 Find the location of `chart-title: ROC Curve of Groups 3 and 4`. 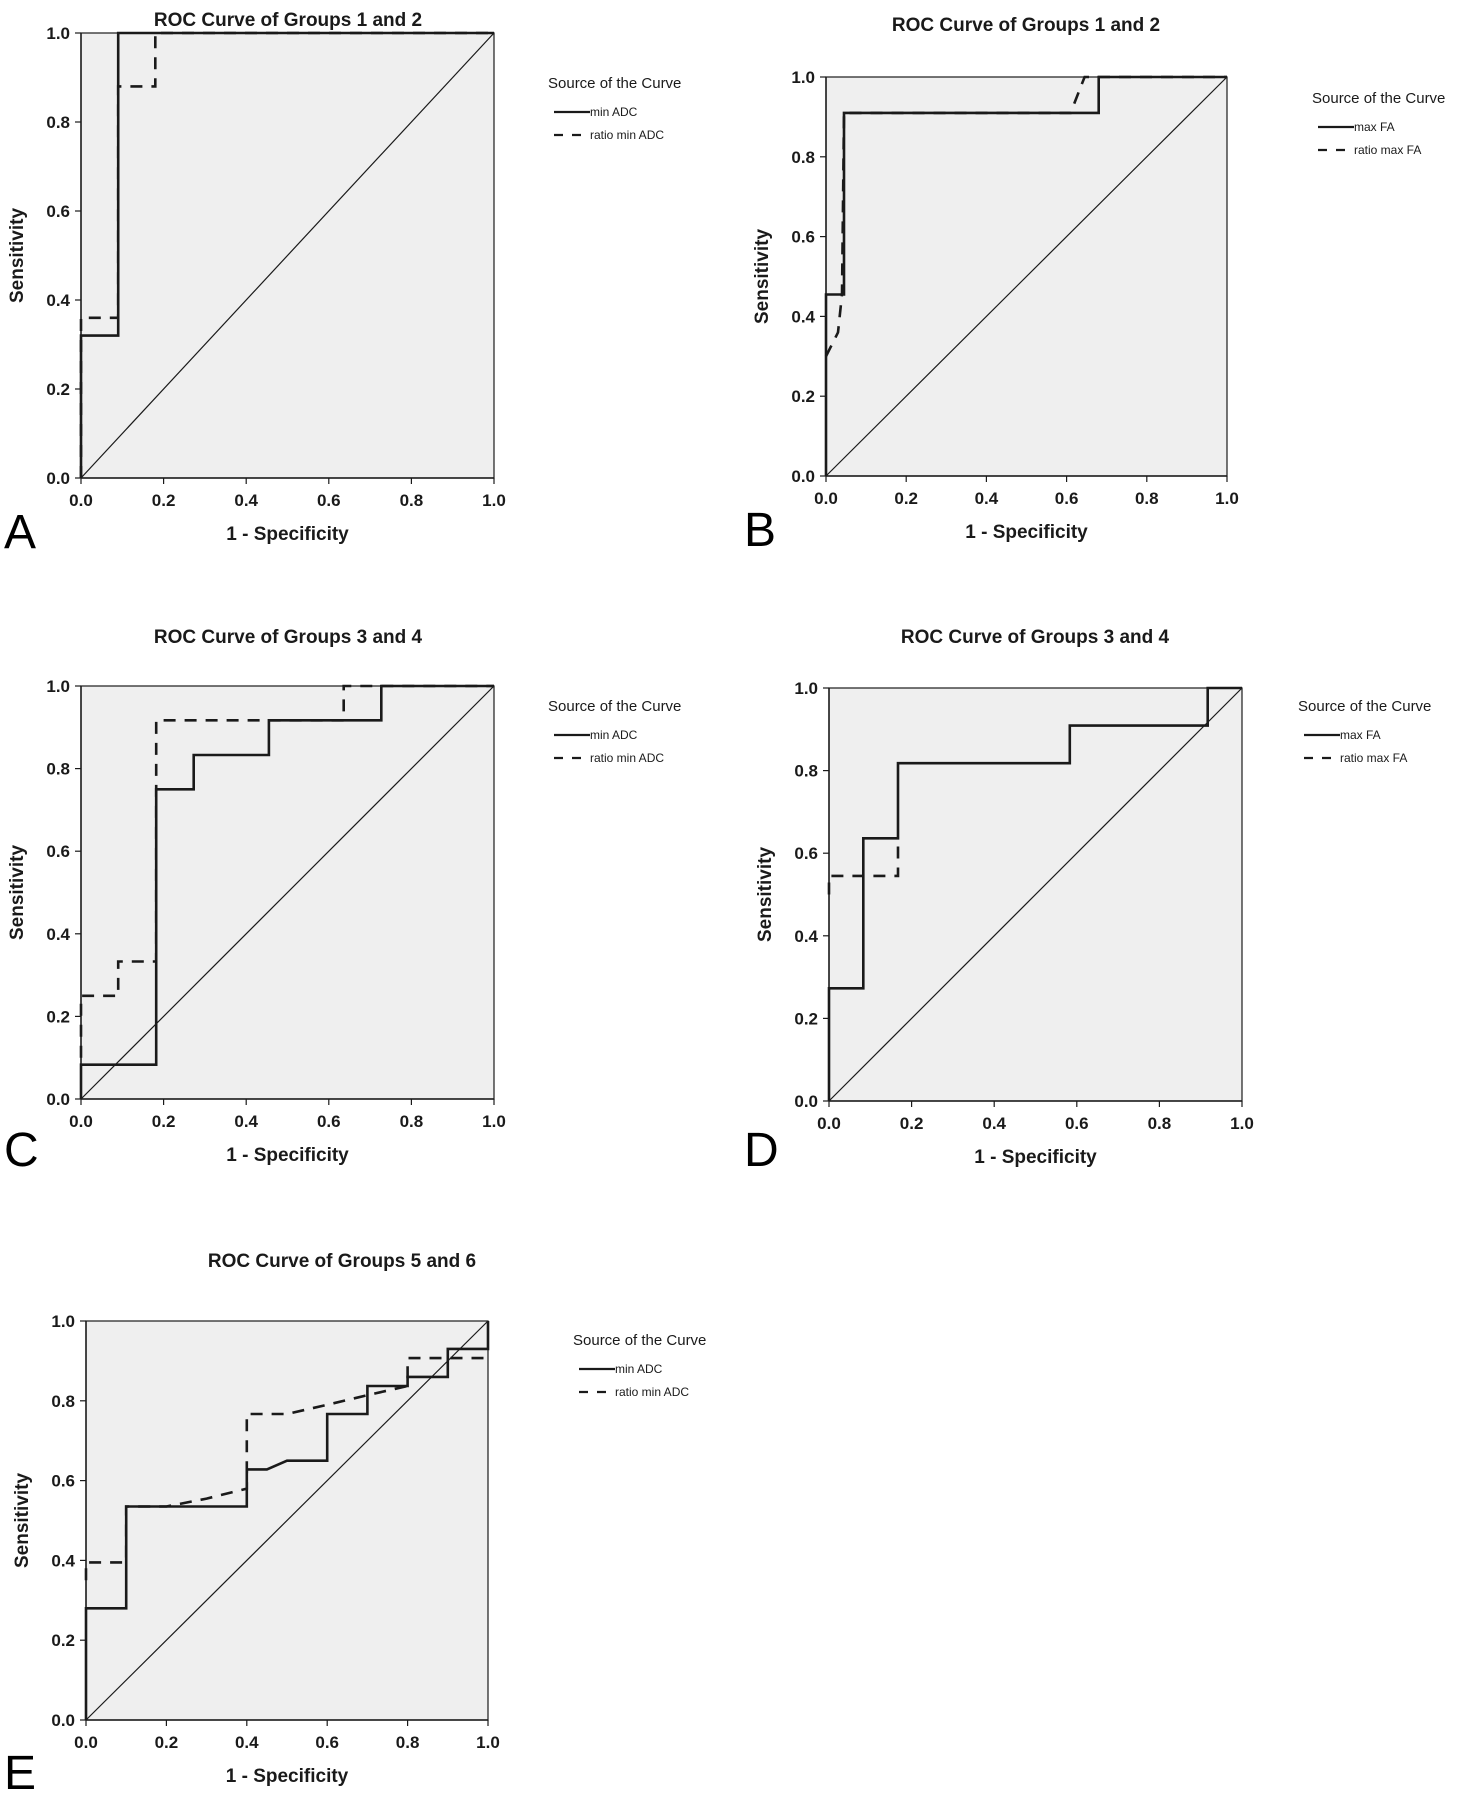

chart-title: ROC Curve of Groups 3 and 4 is located at coordinates (288, 637).